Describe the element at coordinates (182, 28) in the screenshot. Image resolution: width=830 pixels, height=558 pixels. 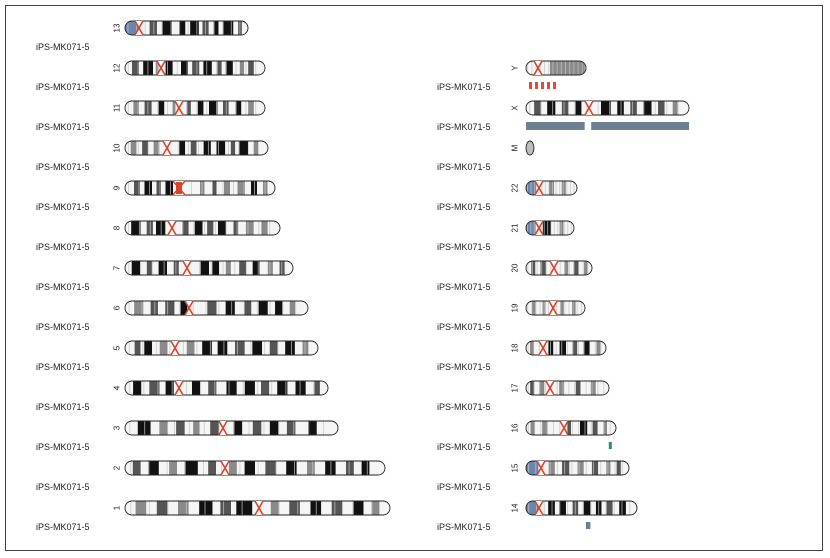
I see `chromosome-l13-band` at that location.